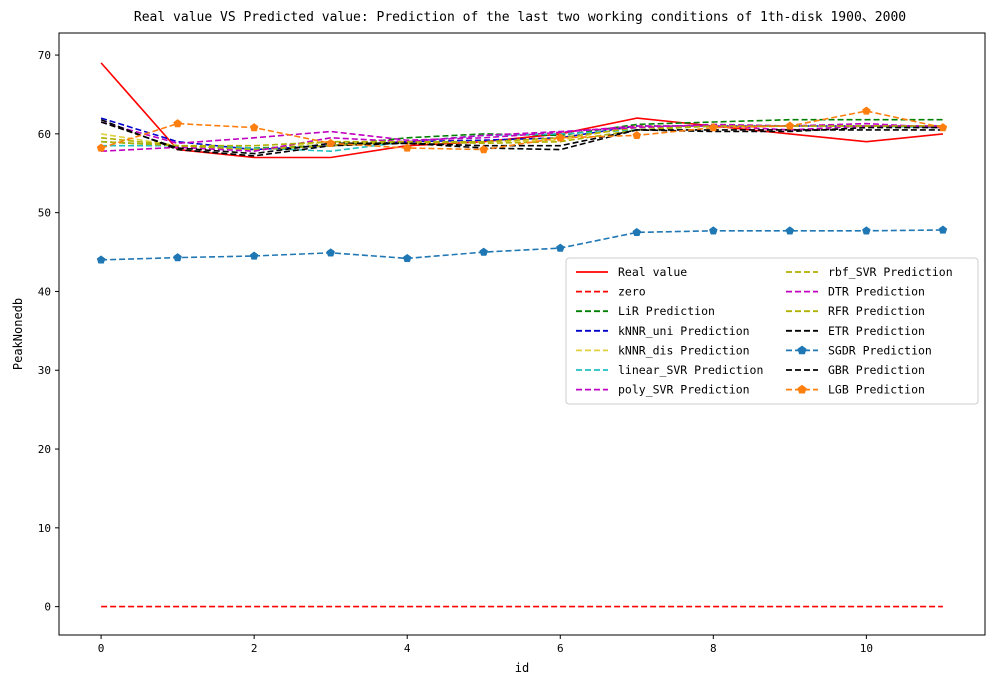 The height and width of the screenshot is (681, 1004). I want to click on legend-label-knnr-dis-prediction: kNNR_dis Prediction, so click(684, 350).